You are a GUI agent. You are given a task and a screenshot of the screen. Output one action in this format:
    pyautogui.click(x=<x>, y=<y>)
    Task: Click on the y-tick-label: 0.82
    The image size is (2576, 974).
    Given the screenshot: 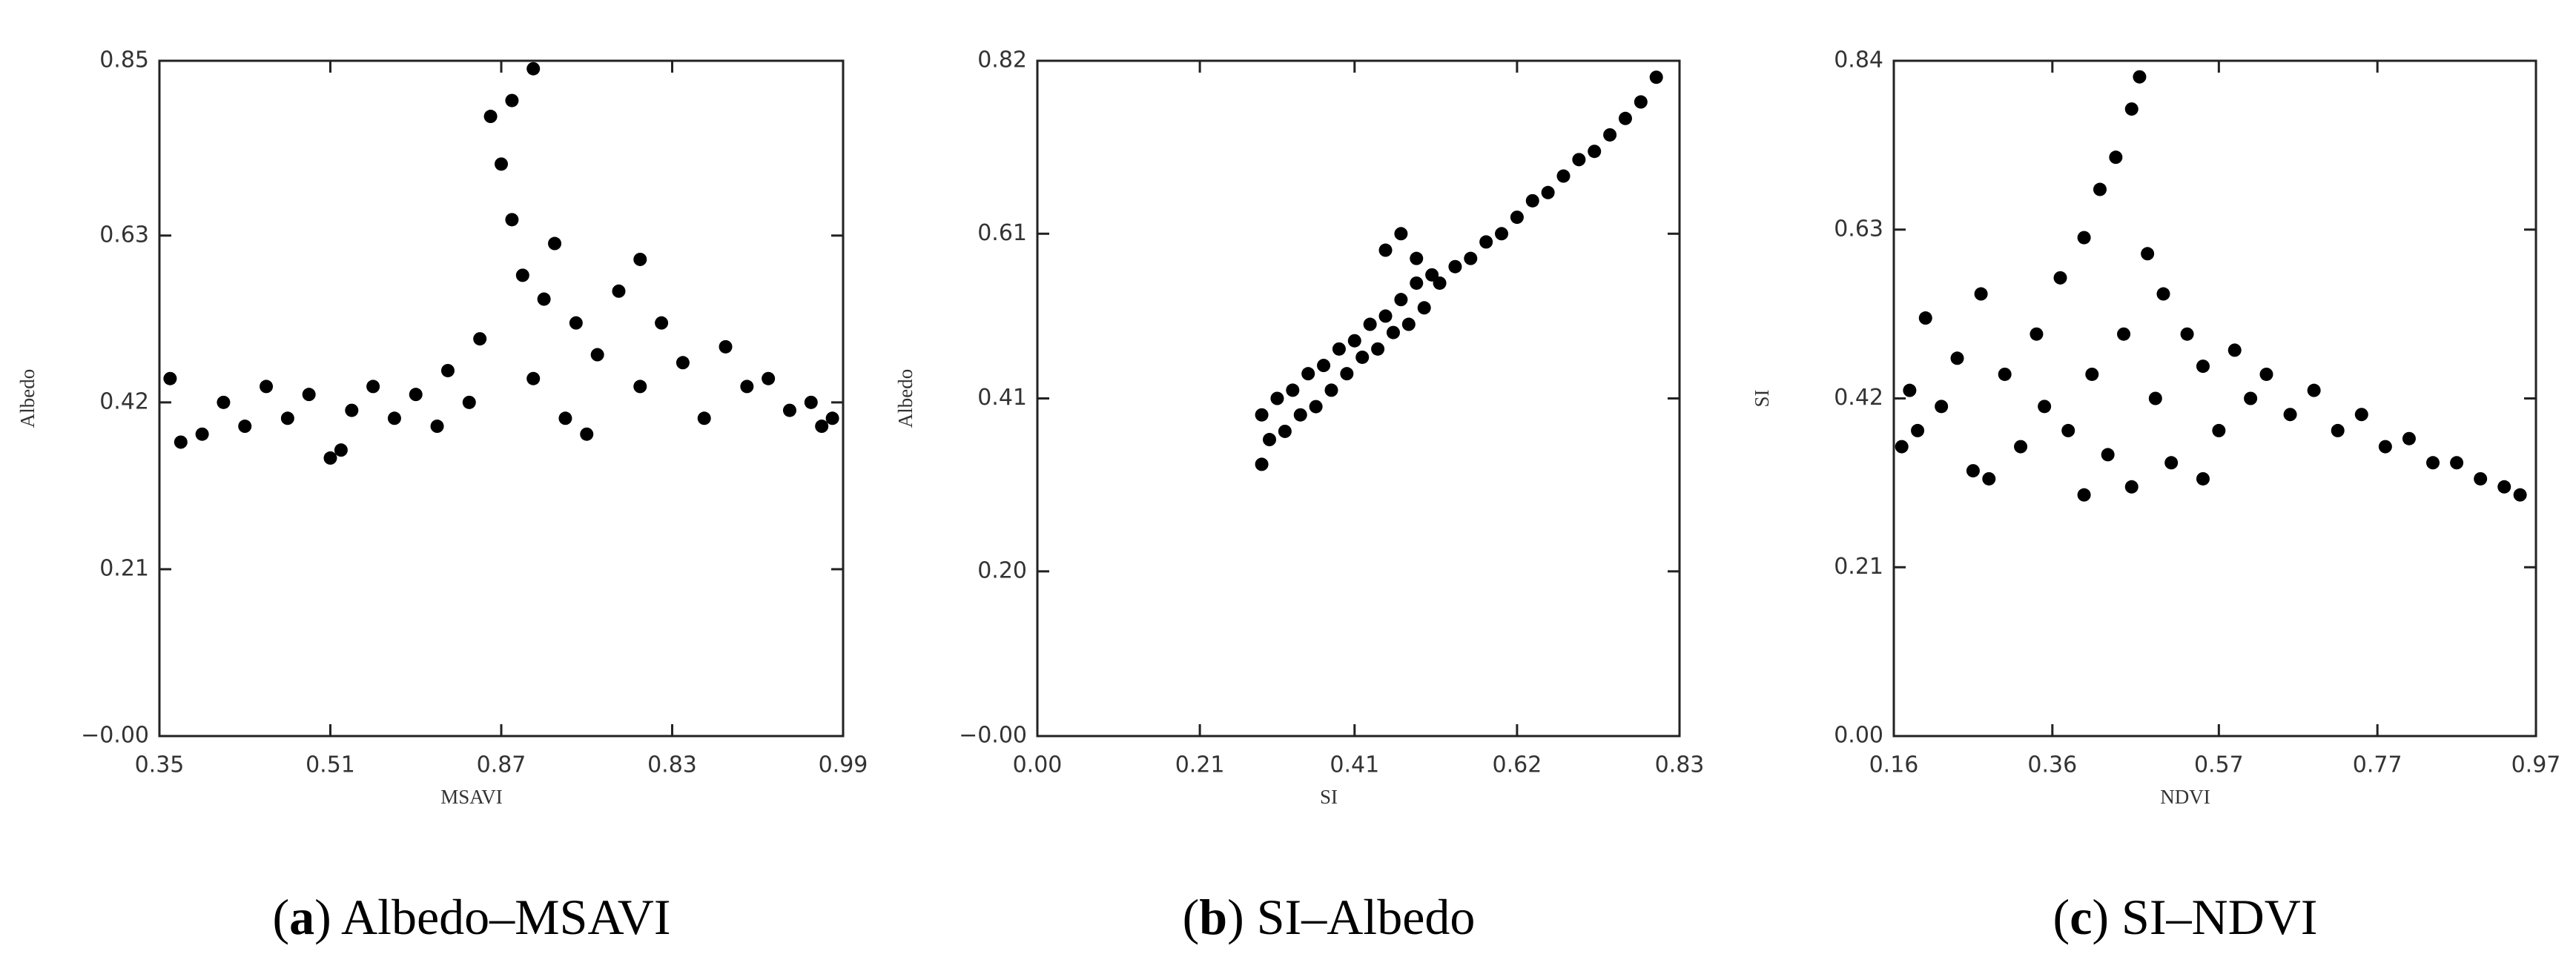 What is the action you would take?
    pyautogui.click(x=1002, y=60)
    